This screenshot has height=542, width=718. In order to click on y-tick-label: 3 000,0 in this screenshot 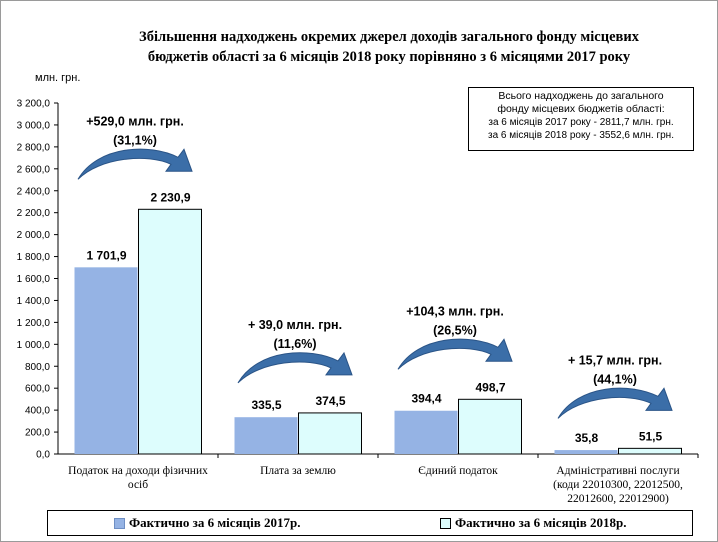, I will do `click(34, 125)`.